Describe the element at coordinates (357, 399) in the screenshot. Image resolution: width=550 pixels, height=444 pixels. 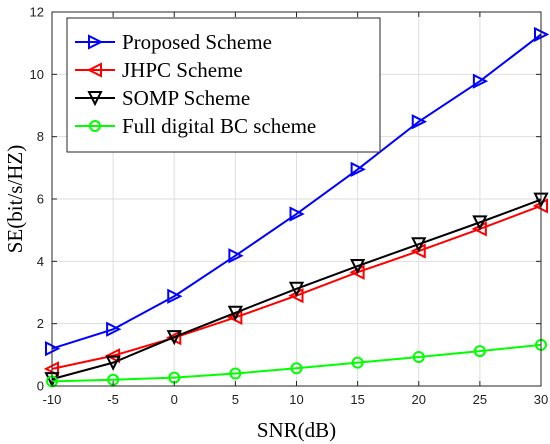
I see `x-tick-label: 15` at that location.